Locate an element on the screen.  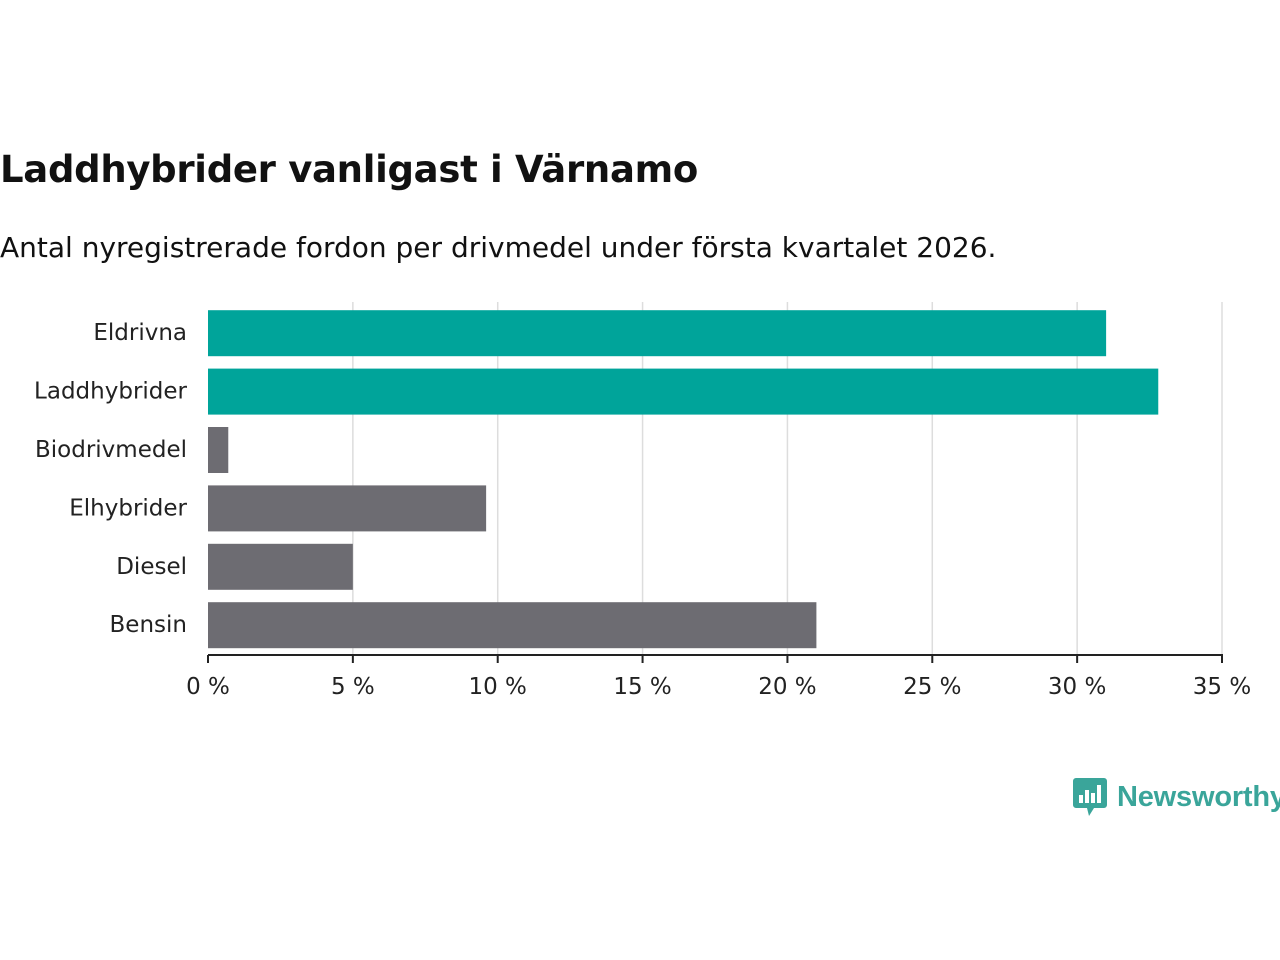
x-tick-label: 15 % is located at coordinates (642, 687).